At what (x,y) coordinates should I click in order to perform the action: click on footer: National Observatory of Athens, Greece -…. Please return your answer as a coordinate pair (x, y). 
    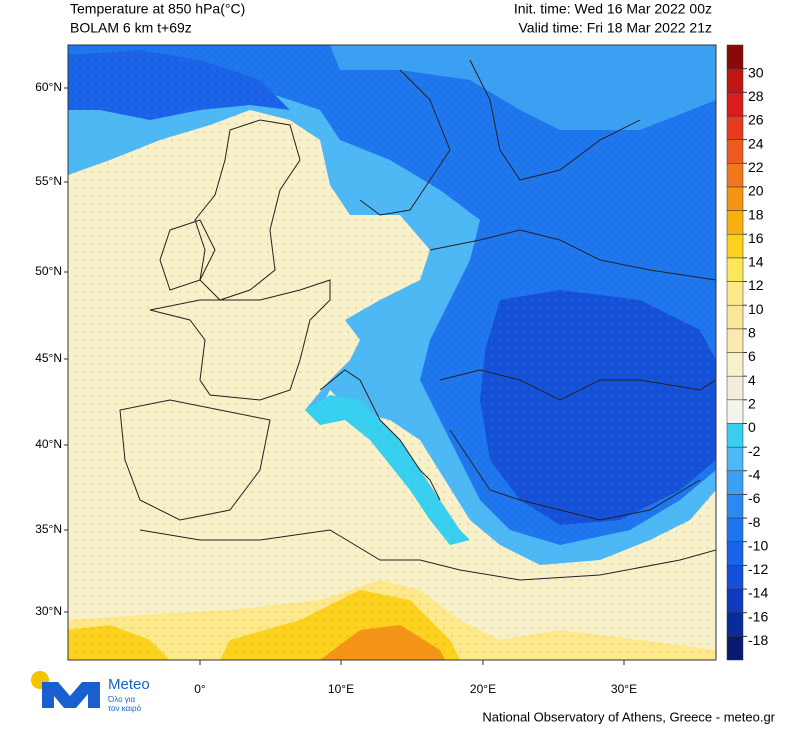
    Looking at the image, I should click on (628, 716).